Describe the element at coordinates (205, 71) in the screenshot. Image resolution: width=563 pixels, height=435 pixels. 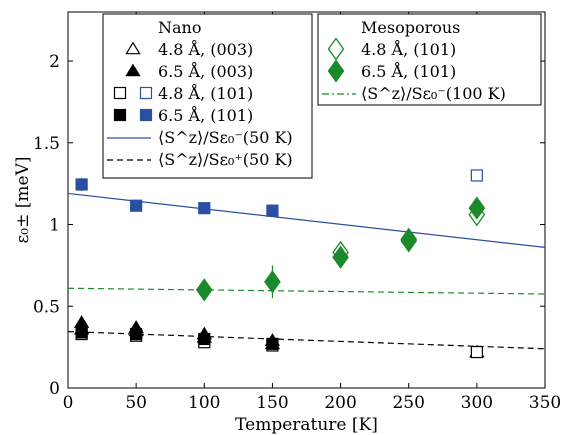
I see `legend-label: 6.5 Å, (003)` at that location.